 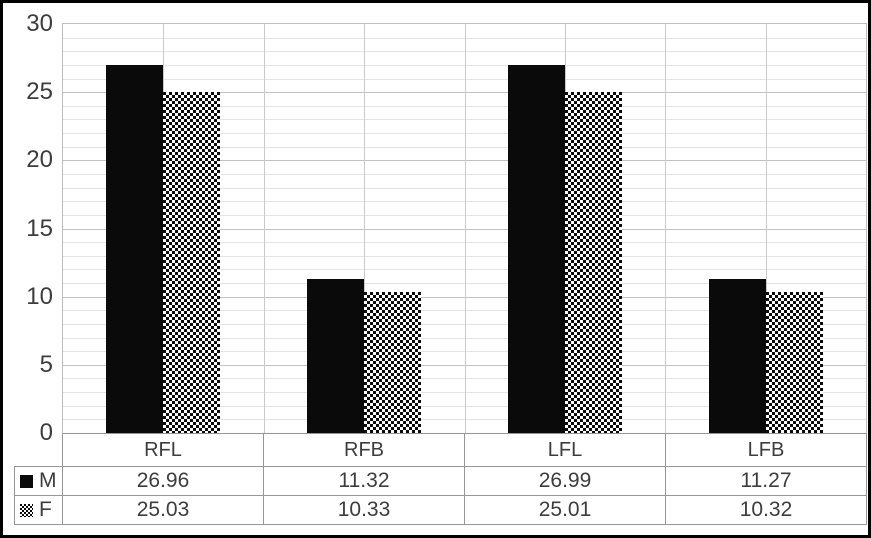 What do you see at coordinates (364, 481) in the screenshot?
I see `value-m-rfb: 11.32` at bounding box center [364, 481].